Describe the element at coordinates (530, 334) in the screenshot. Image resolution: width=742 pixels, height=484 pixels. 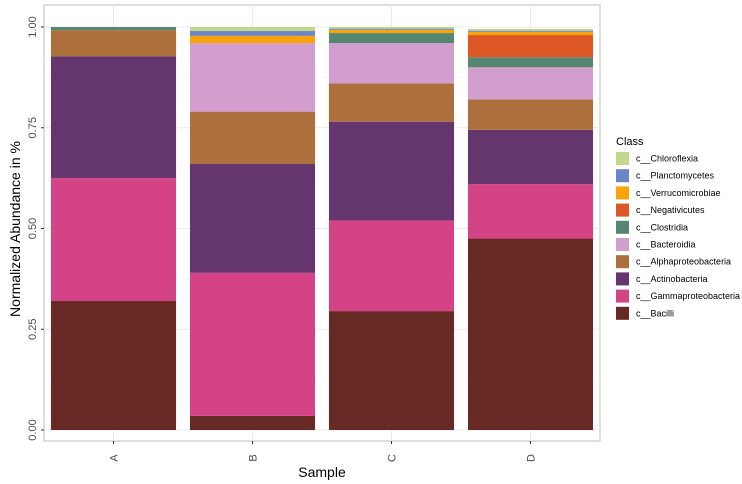
I see `bar-segment-D-cbacilli` at that location.